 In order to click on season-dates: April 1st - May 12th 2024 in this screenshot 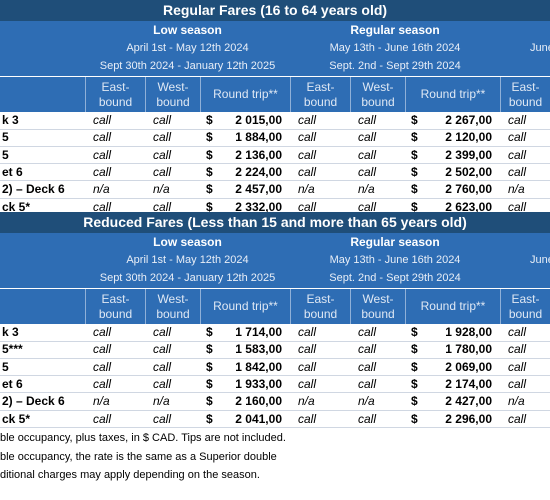, I will do `click(187, 260)`.